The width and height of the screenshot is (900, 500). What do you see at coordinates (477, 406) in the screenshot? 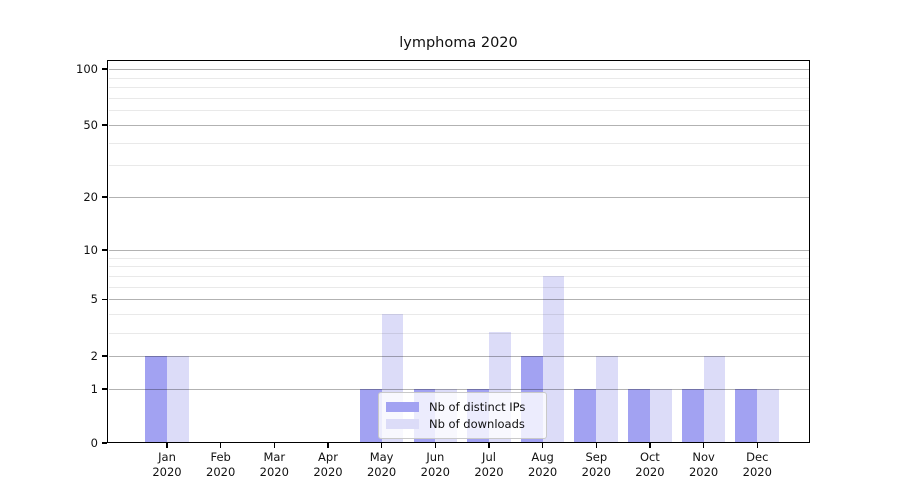
I see `legend-label-distinct-ips: Nb of distinct IPs` at bounding box center [477, 406].